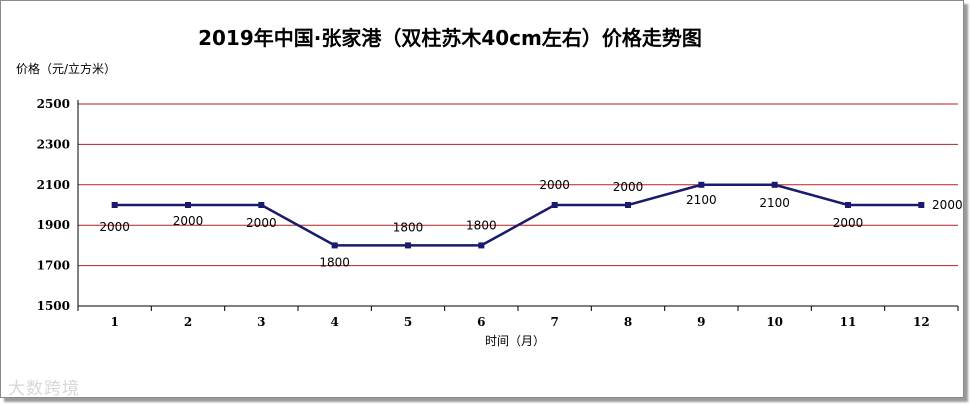  I want to click on x-tick-label: 11, so click(848, 322).